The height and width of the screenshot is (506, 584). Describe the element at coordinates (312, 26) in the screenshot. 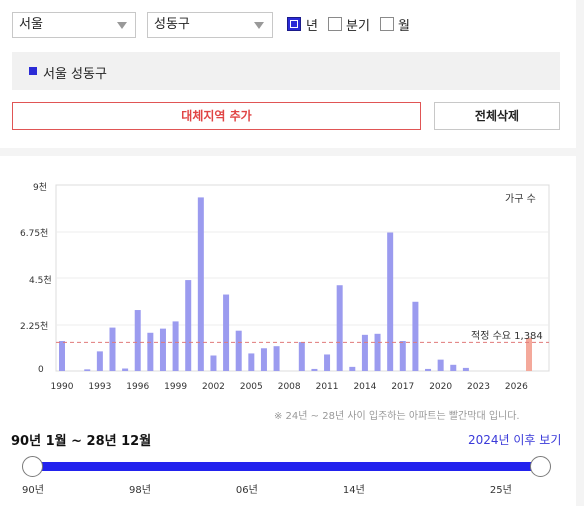

I see `checkbox-year-label: 년` at that location.